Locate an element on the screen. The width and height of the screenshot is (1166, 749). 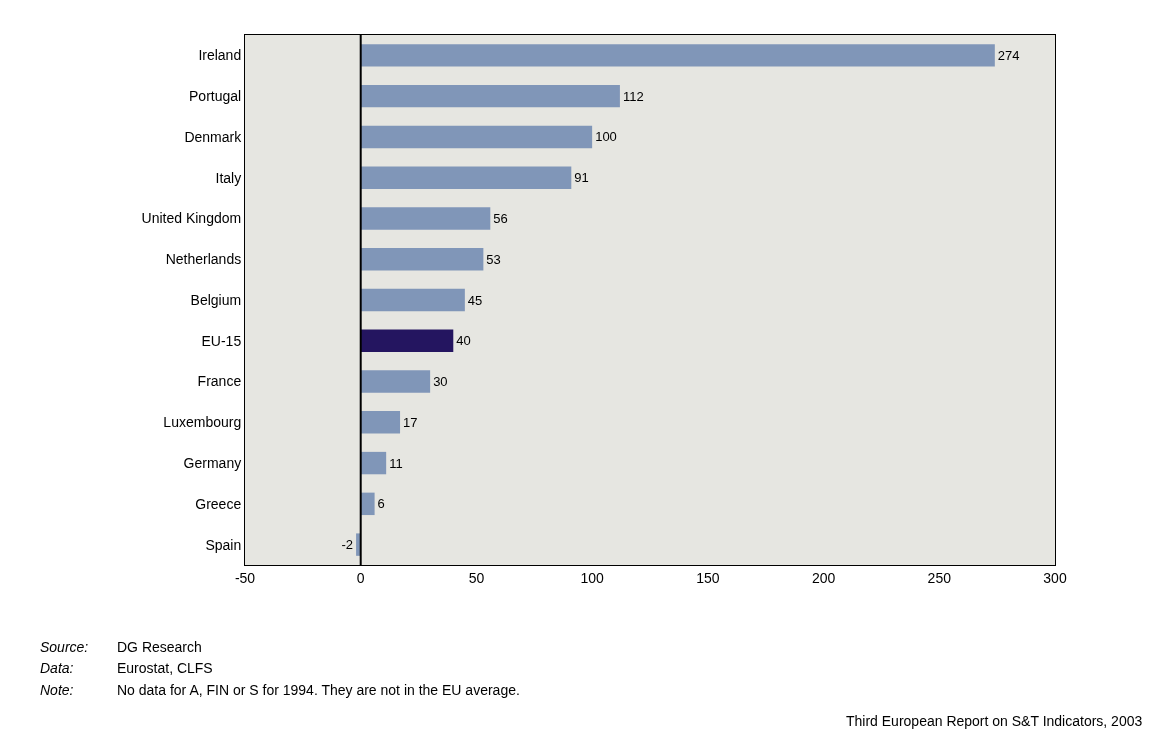
data-label: 6 is located at coordinates (381, 504).